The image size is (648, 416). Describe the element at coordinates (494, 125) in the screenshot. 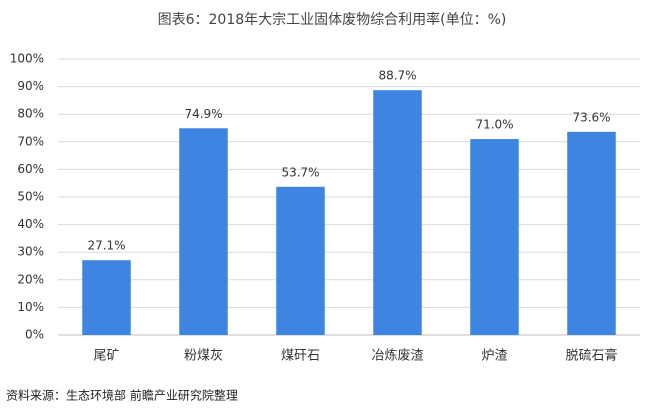

I see `value-label: 71.0%` at that location.